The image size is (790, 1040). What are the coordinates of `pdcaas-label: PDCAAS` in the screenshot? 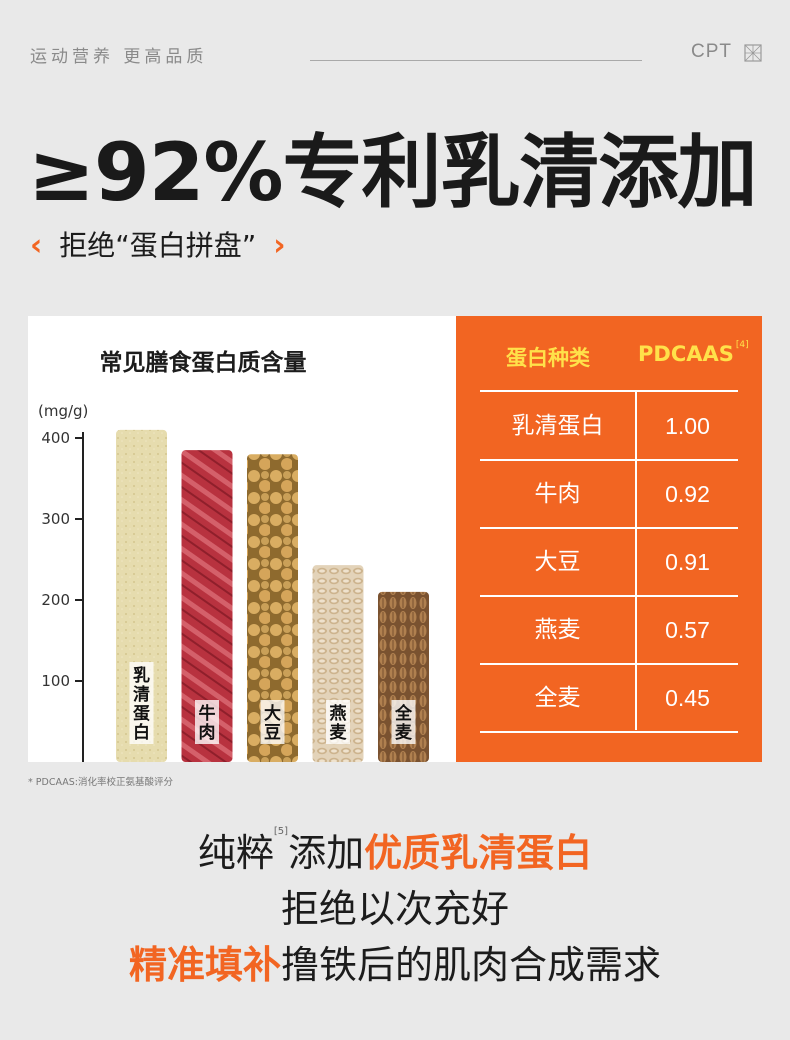 It's located at (686, 354).